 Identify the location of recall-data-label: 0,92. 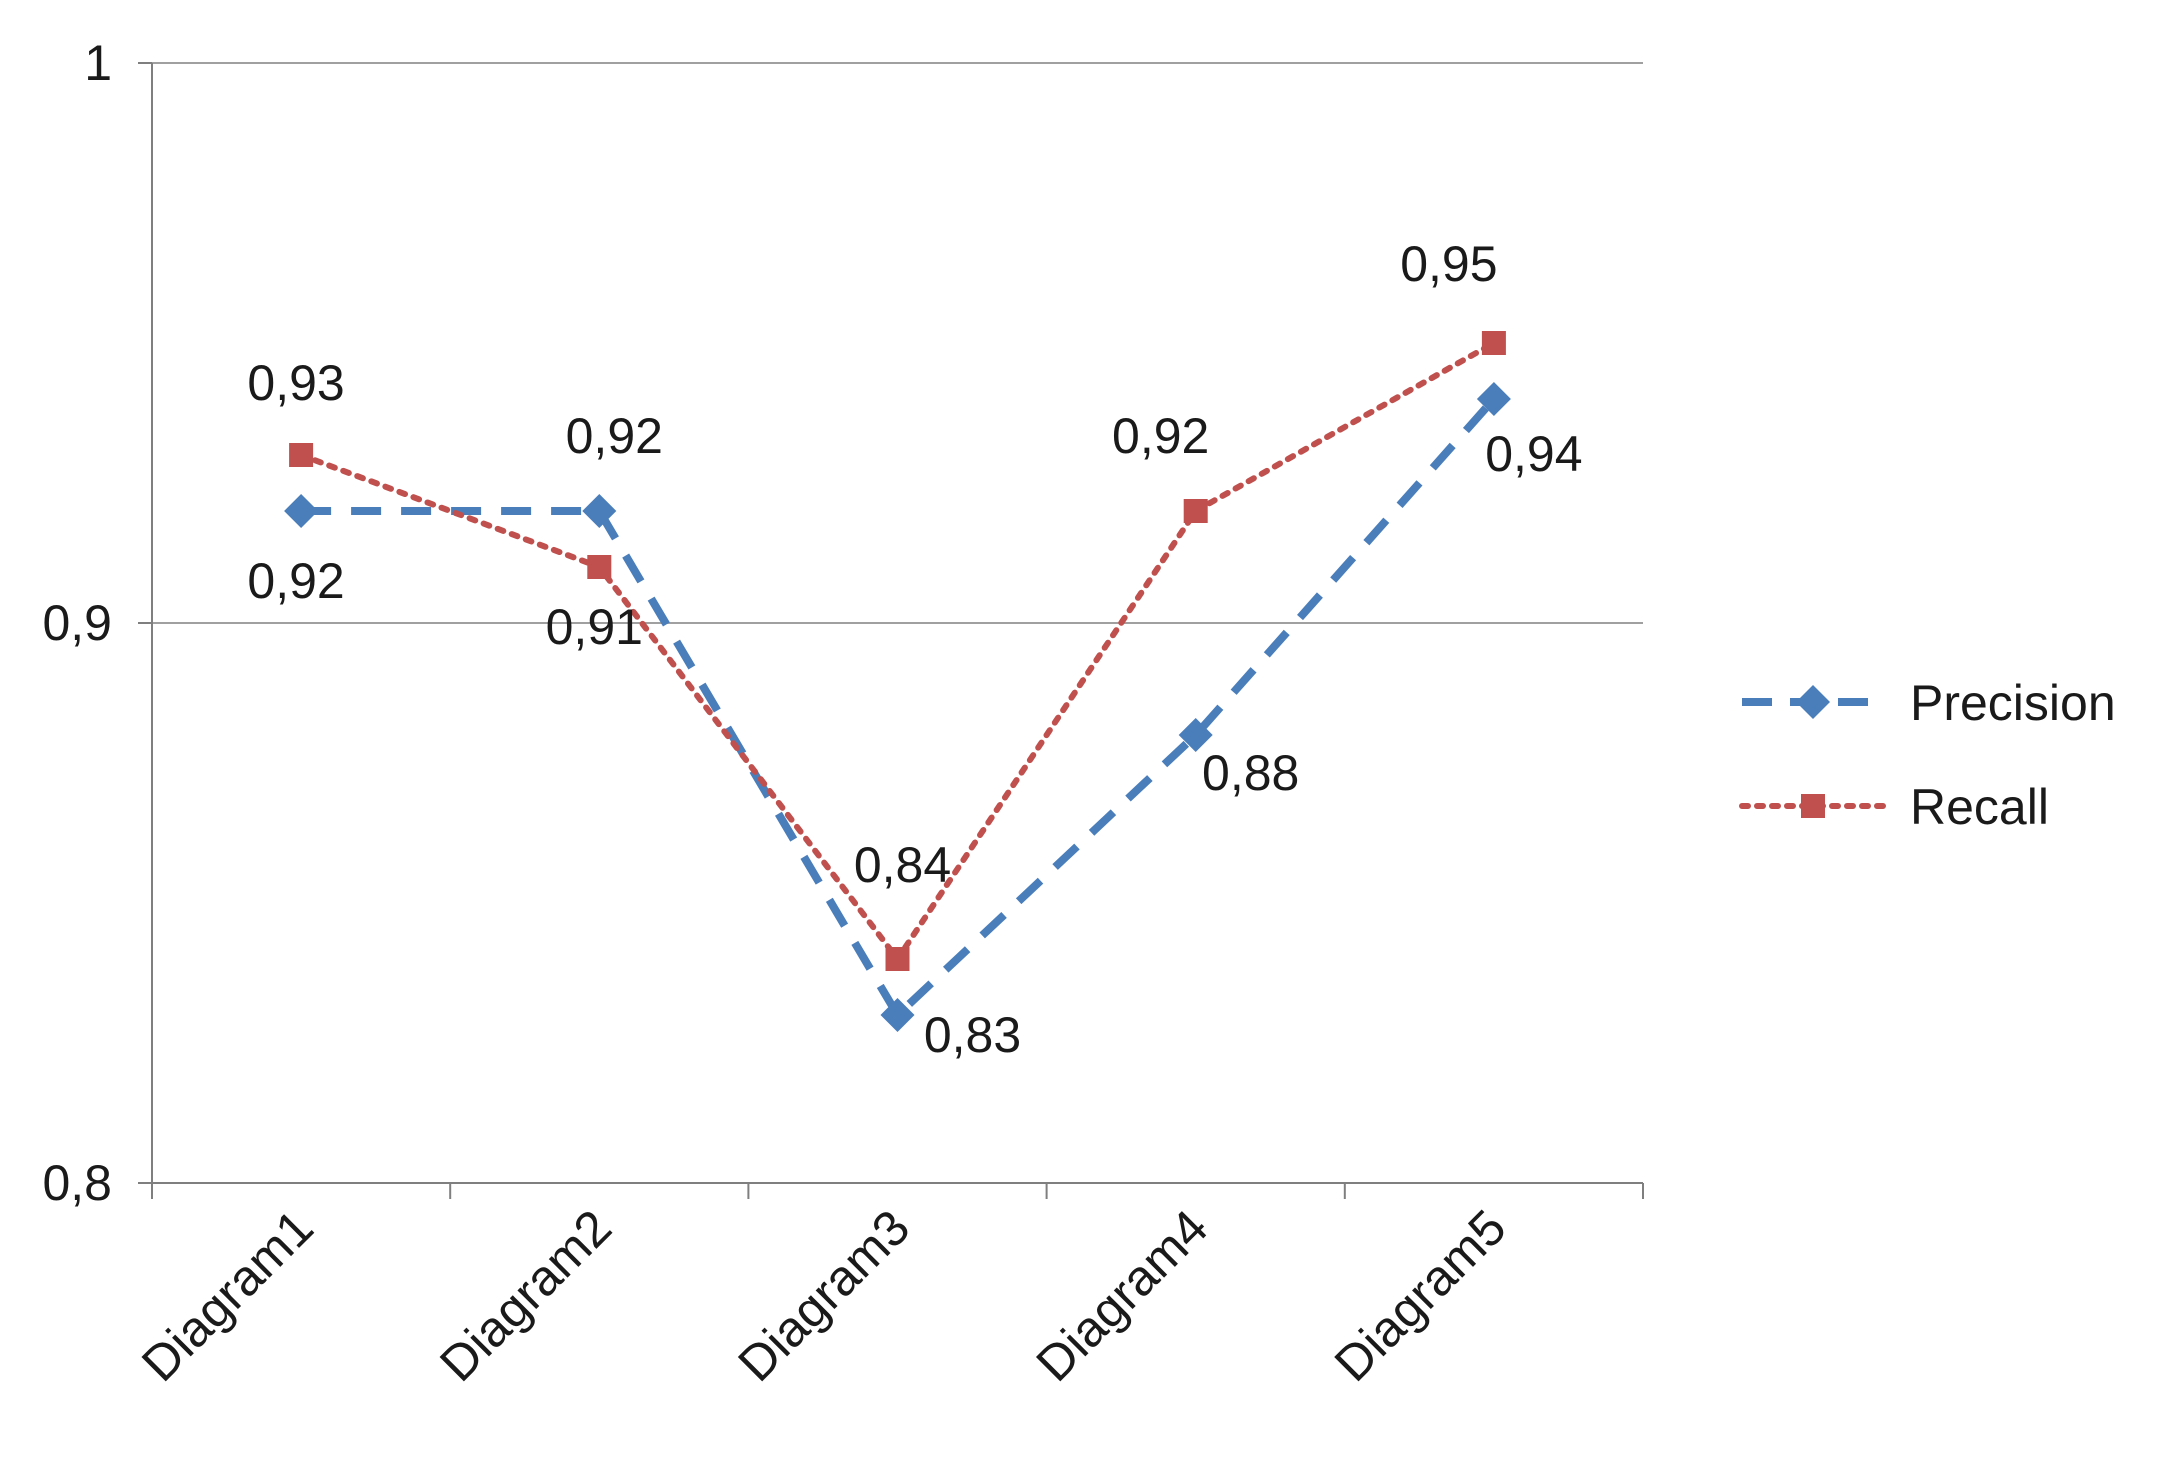
(1160, 436).